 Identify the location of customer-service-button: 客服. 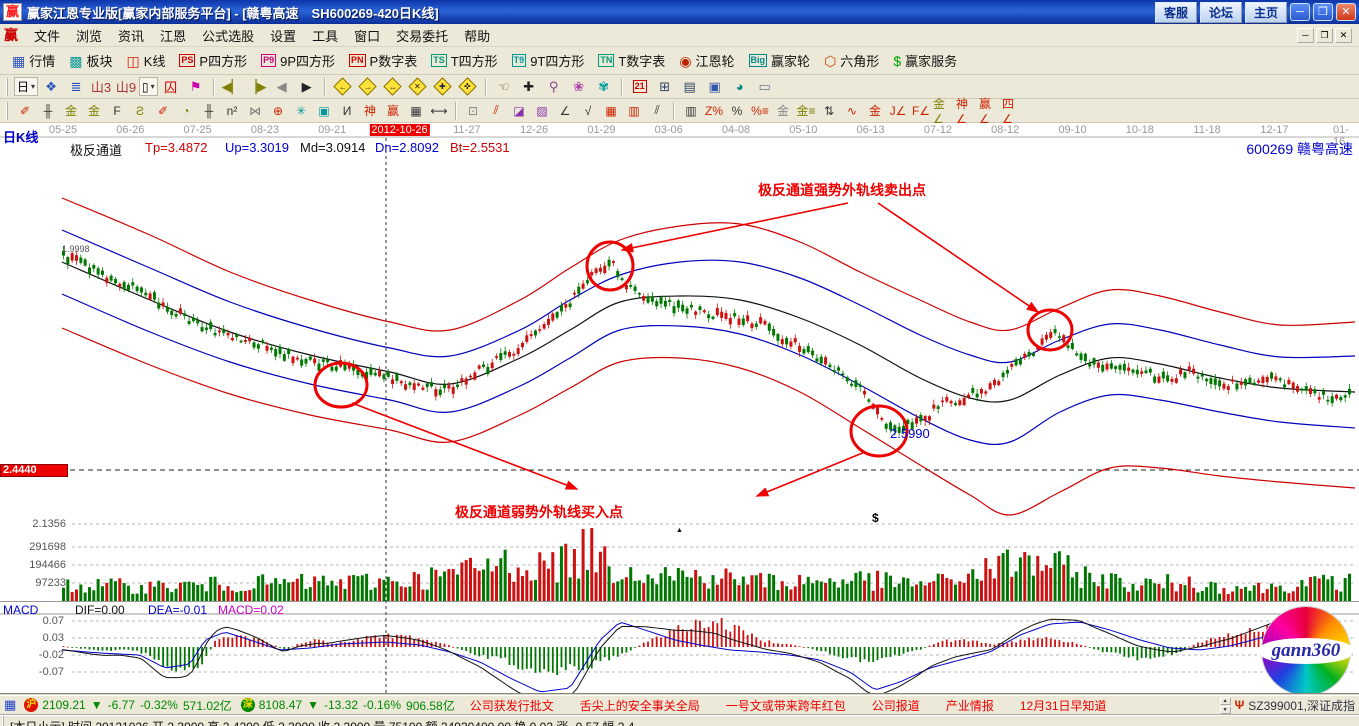
(1175, 12).